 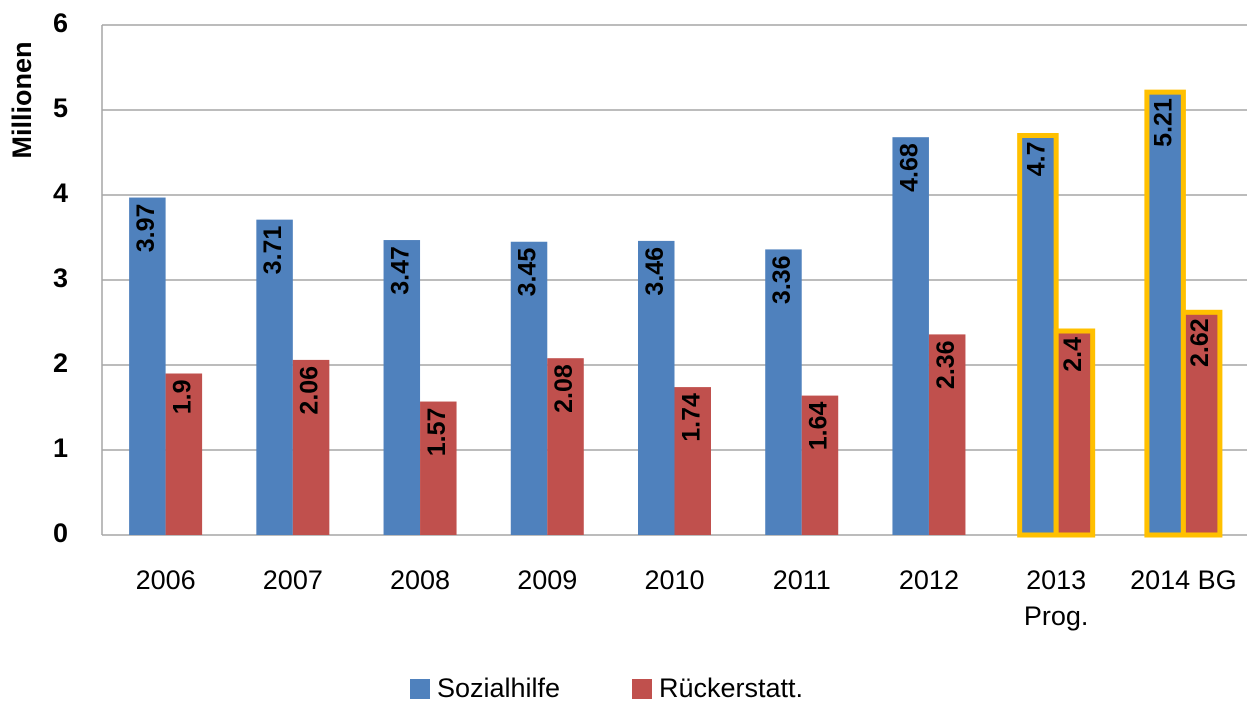 I want to click on value-label: 1.64, so click(x=819, y=426).